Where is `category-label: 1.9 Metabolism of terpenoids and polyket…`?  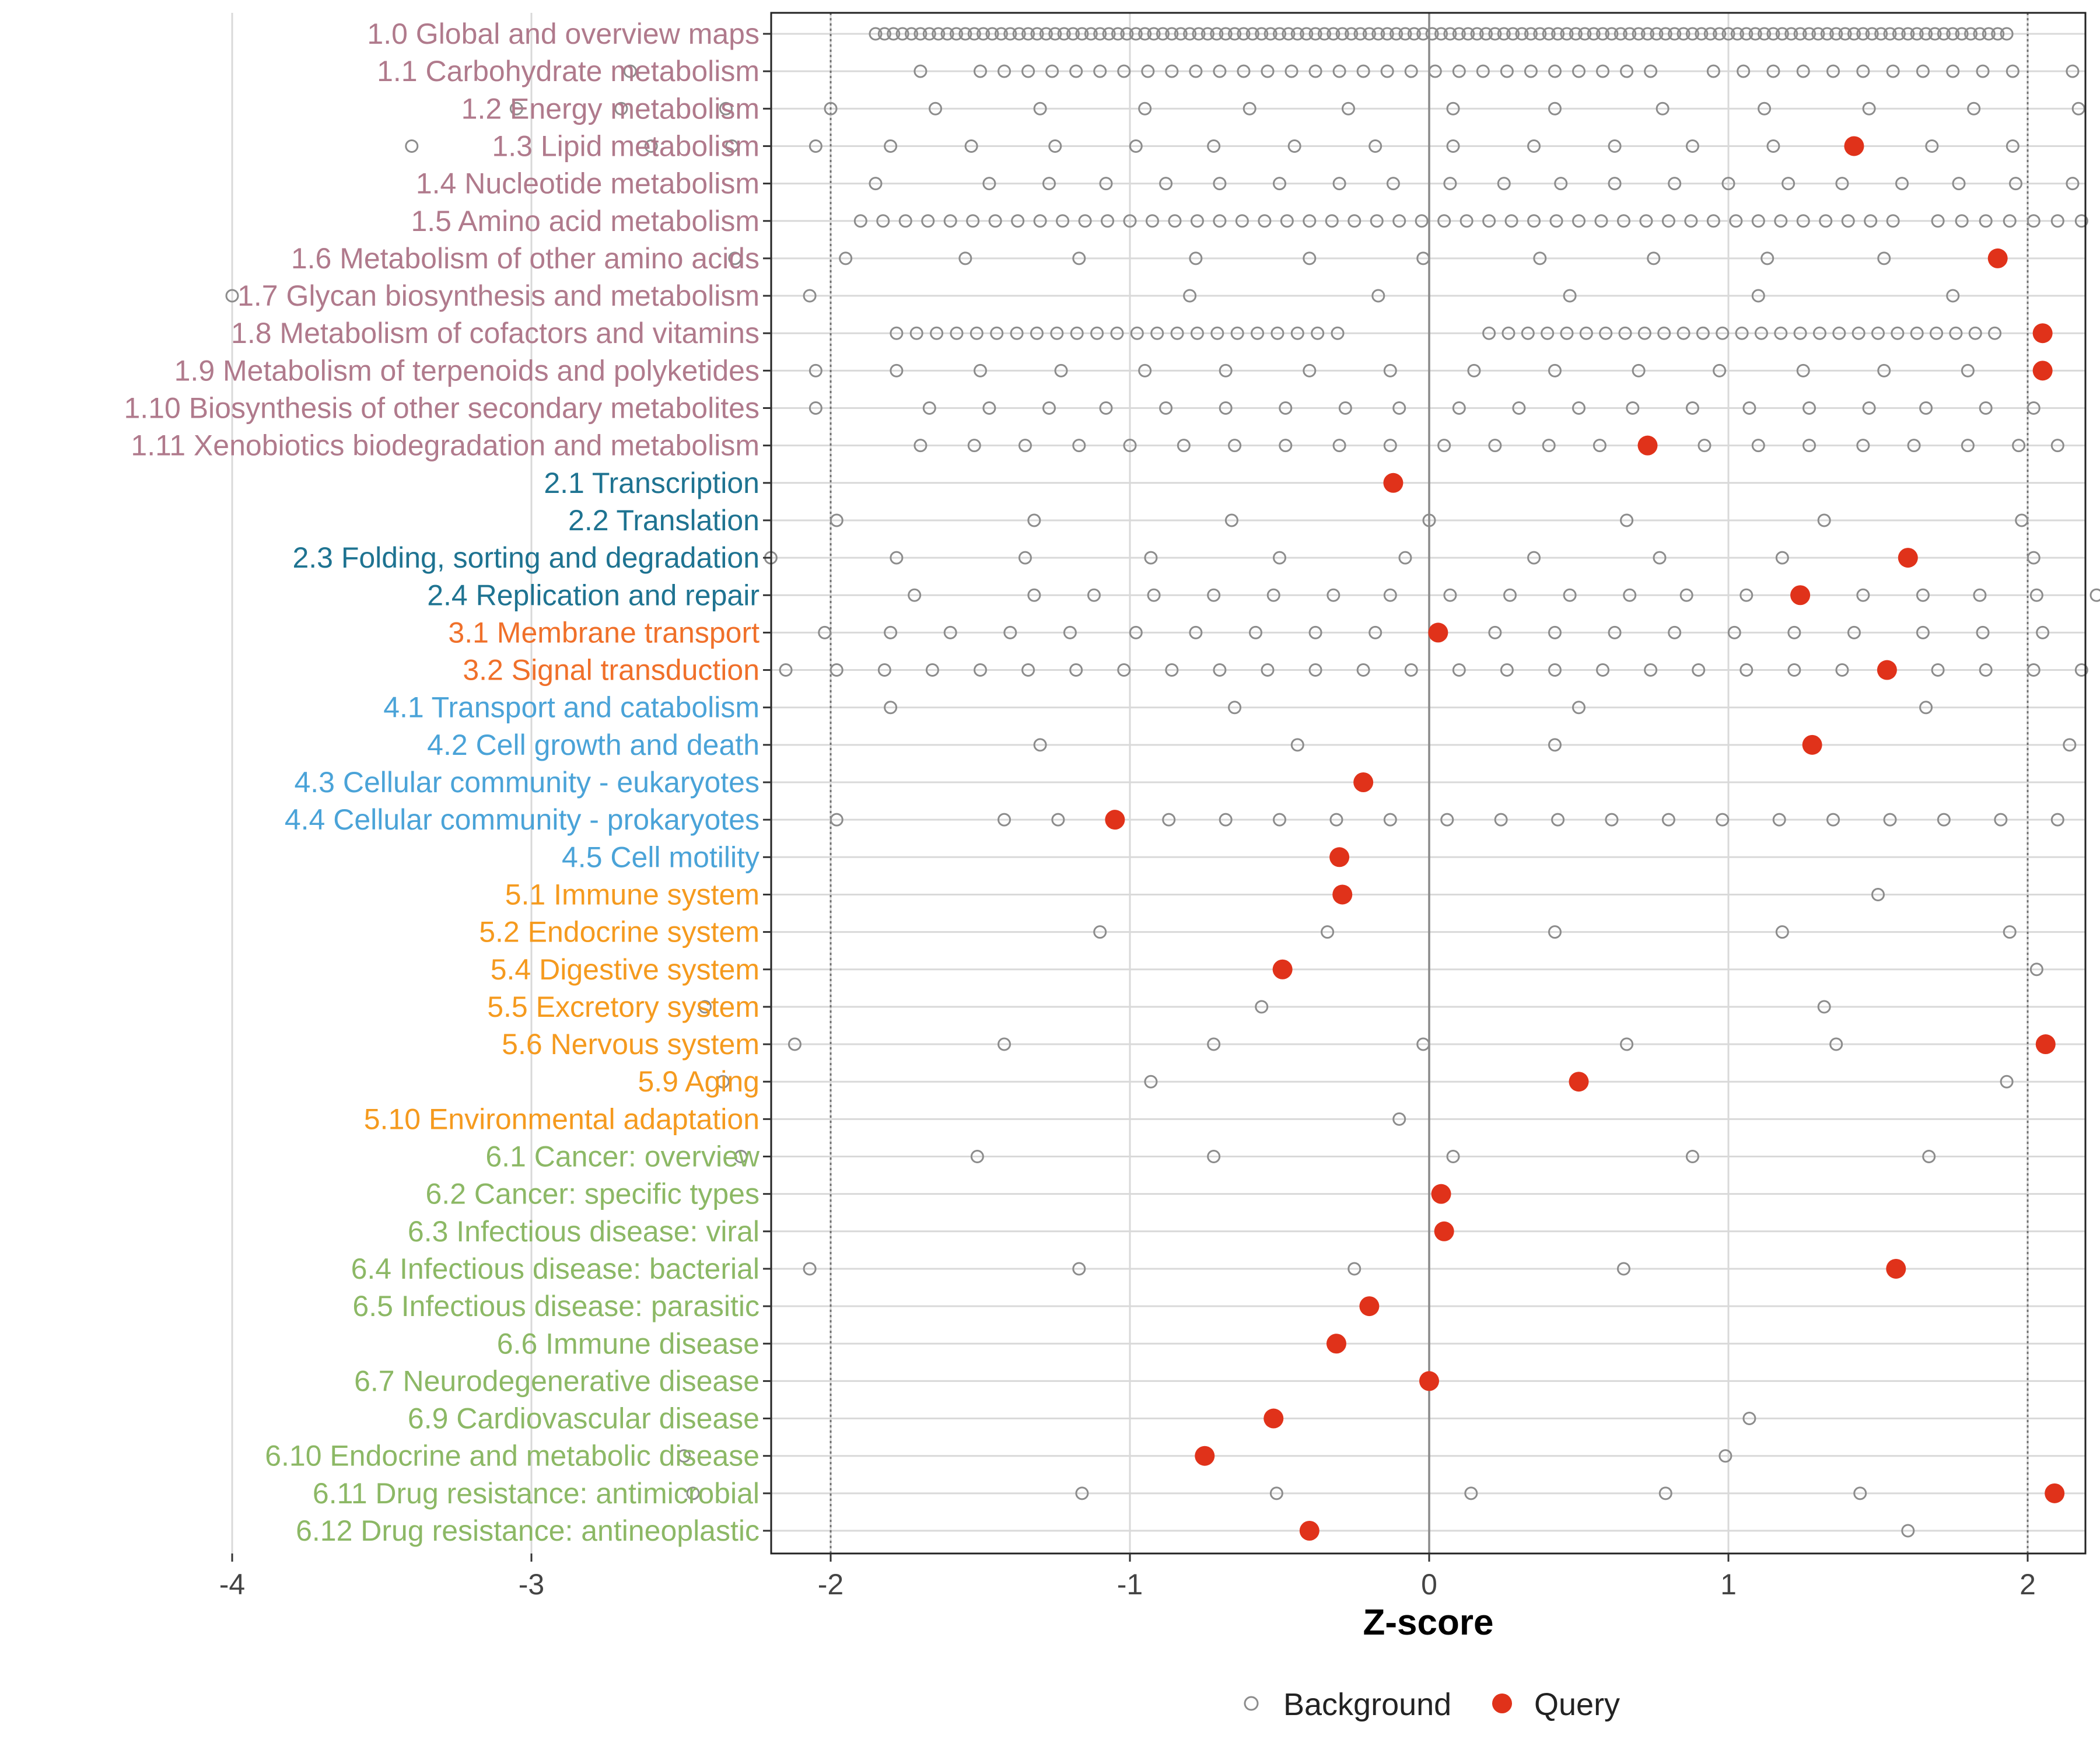 category-label: 1.9 Metabolism of terpenoids and polyket… is located at coordinates (467, 370).